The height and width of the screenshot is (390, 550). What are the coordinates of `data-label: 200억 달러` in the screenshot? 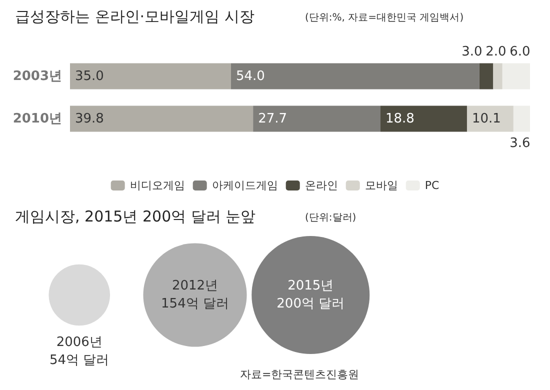 It's located at (310, 304).